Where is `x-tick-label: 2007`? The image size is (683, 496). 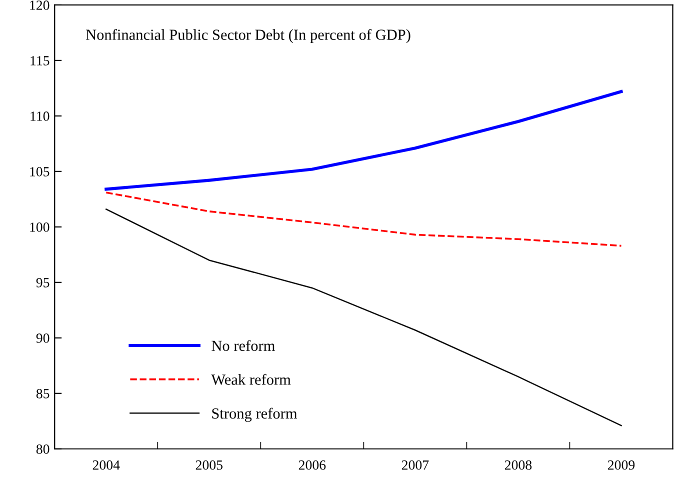
x-tick-label: 2007 is located at coordinates (415, 465).